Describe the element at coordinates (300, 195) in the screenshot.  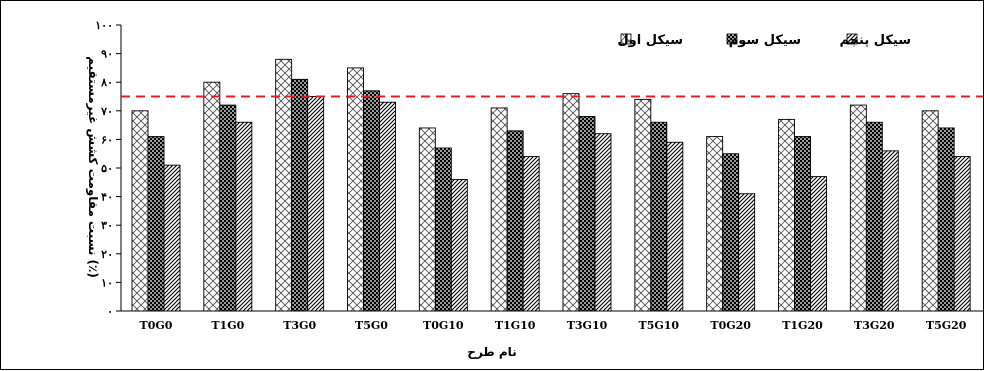
I see `bar-cycle3-t3g0` at that location.